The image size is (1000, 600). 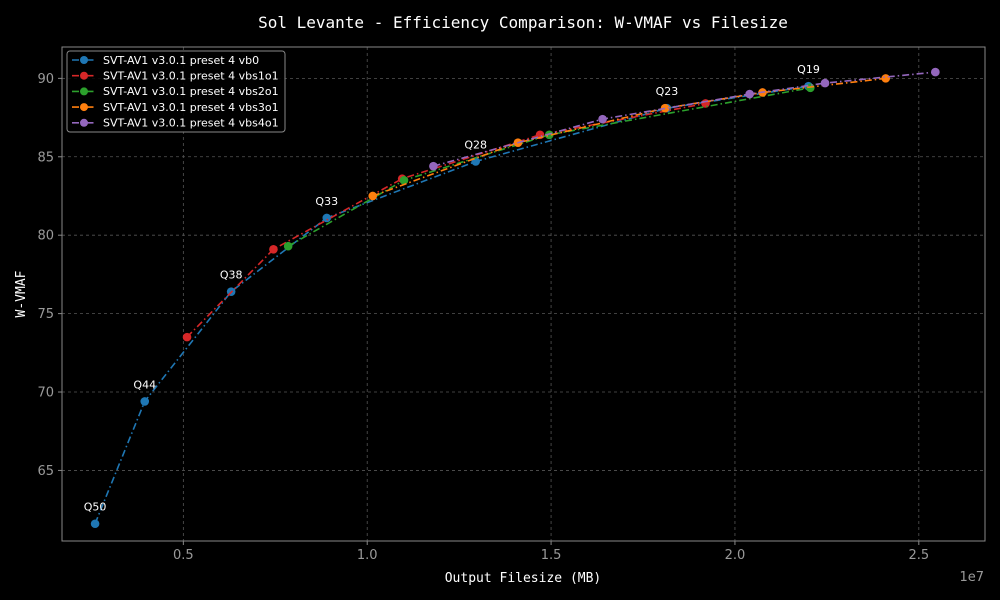 What do you see at coordinates (231, 275) in the screenshot?
I see `quality-annotation: Q38` at bounding box center [231, 275].